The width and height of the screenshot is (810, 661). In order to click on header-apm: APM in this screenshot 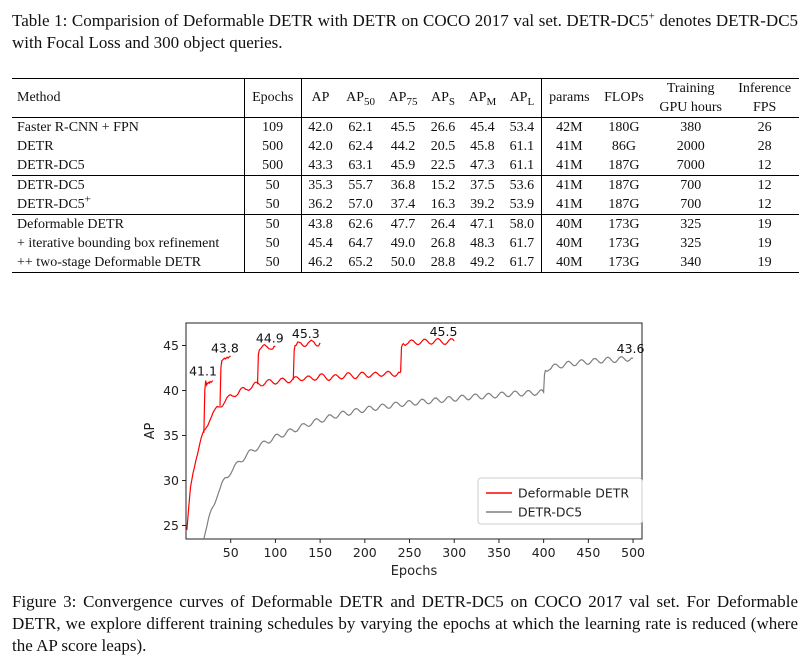, I will do `click(482, 99)`.